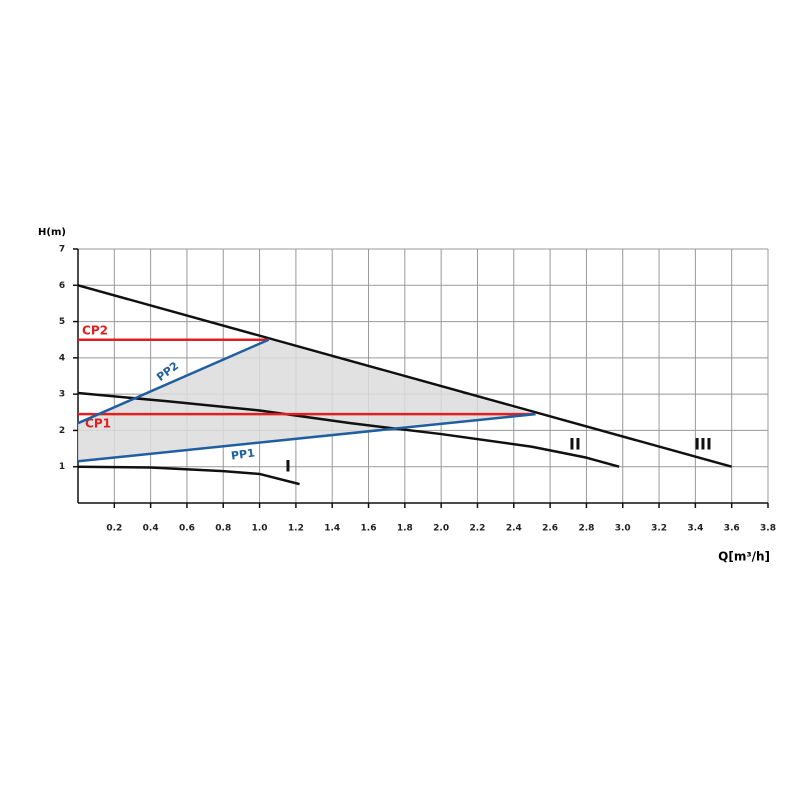  I want to click on y-axis-label: H(m), so click(52, 232).